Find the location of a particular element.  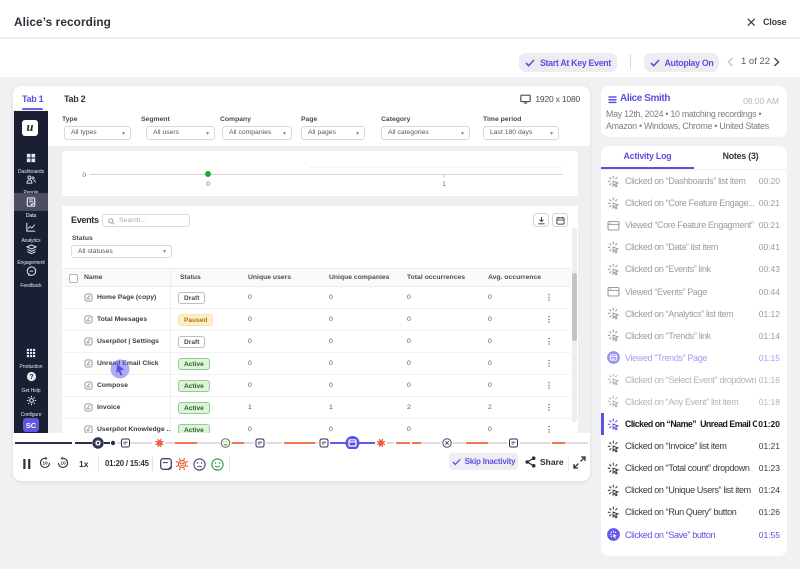

svg-text: 1 is located at coordinates (444, 184).